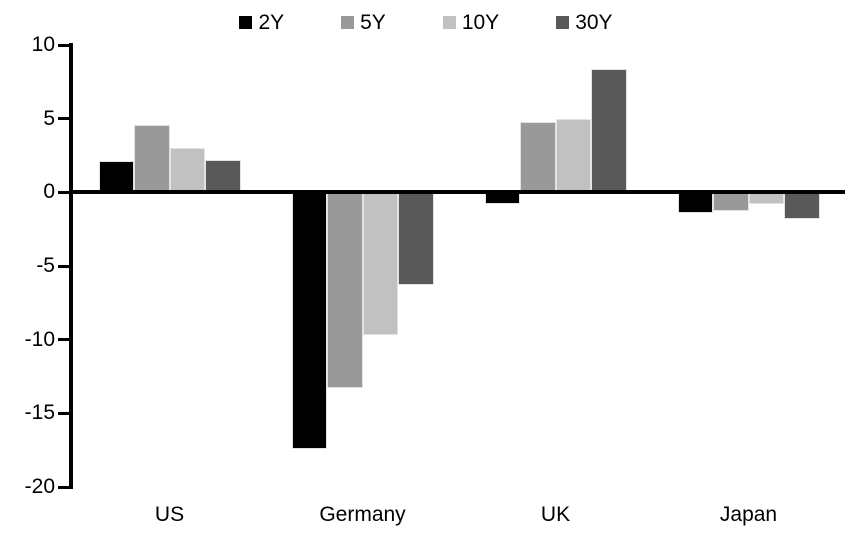 The width and height of the screenshot is (852, 539). I want to click on y-axis-tick-label: 10, so click(43, 44).